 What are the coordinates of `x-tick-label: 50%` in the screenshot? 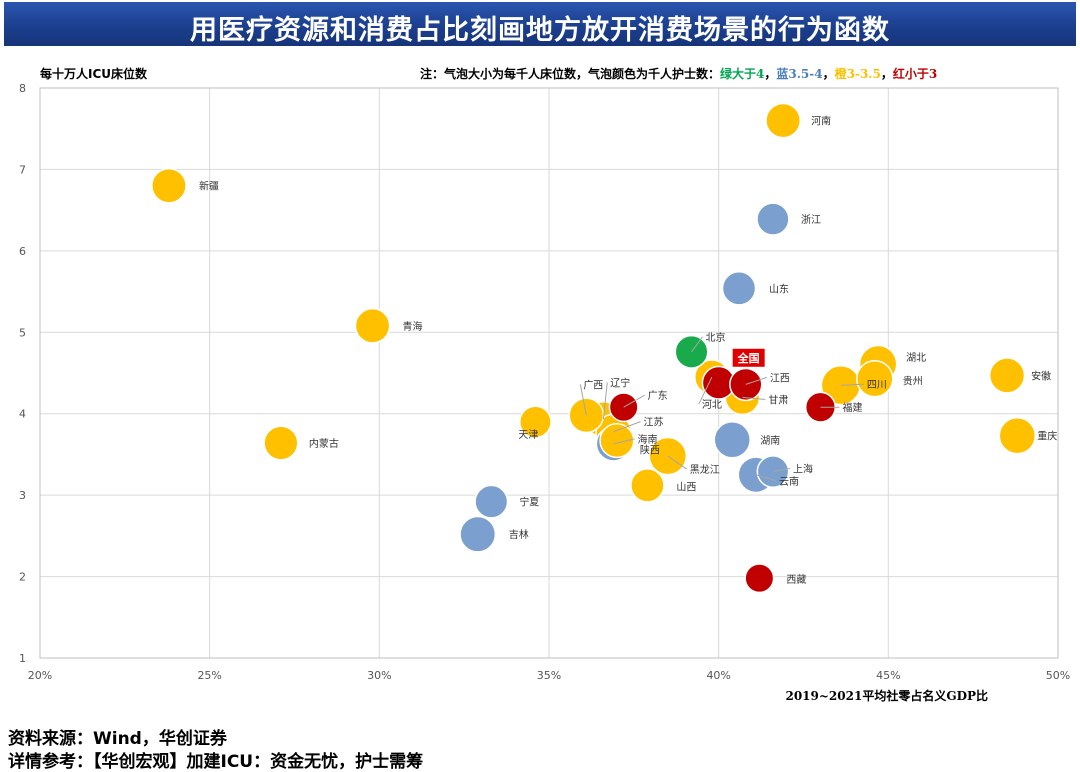 It's located at (1058, 675).